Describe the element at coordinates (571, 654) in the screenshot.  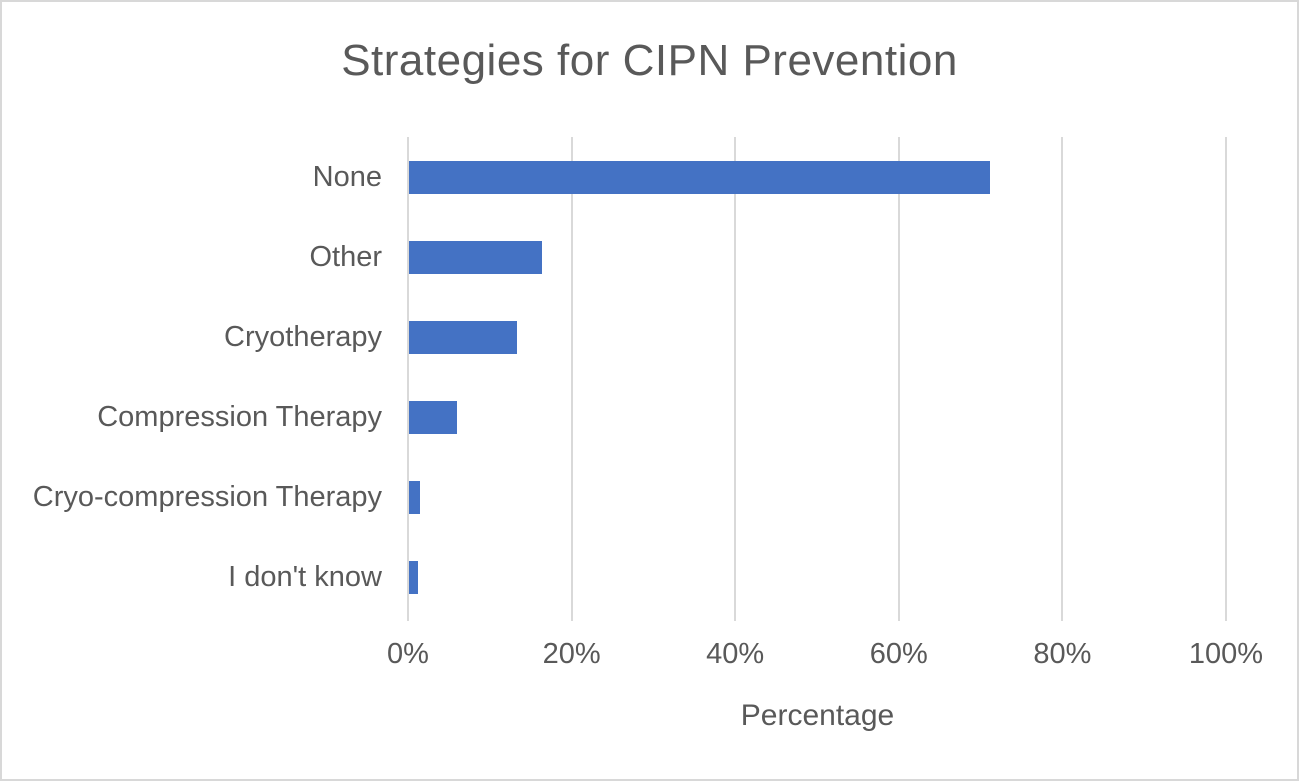
I see `x-tick-label-20: 20%` at that location.